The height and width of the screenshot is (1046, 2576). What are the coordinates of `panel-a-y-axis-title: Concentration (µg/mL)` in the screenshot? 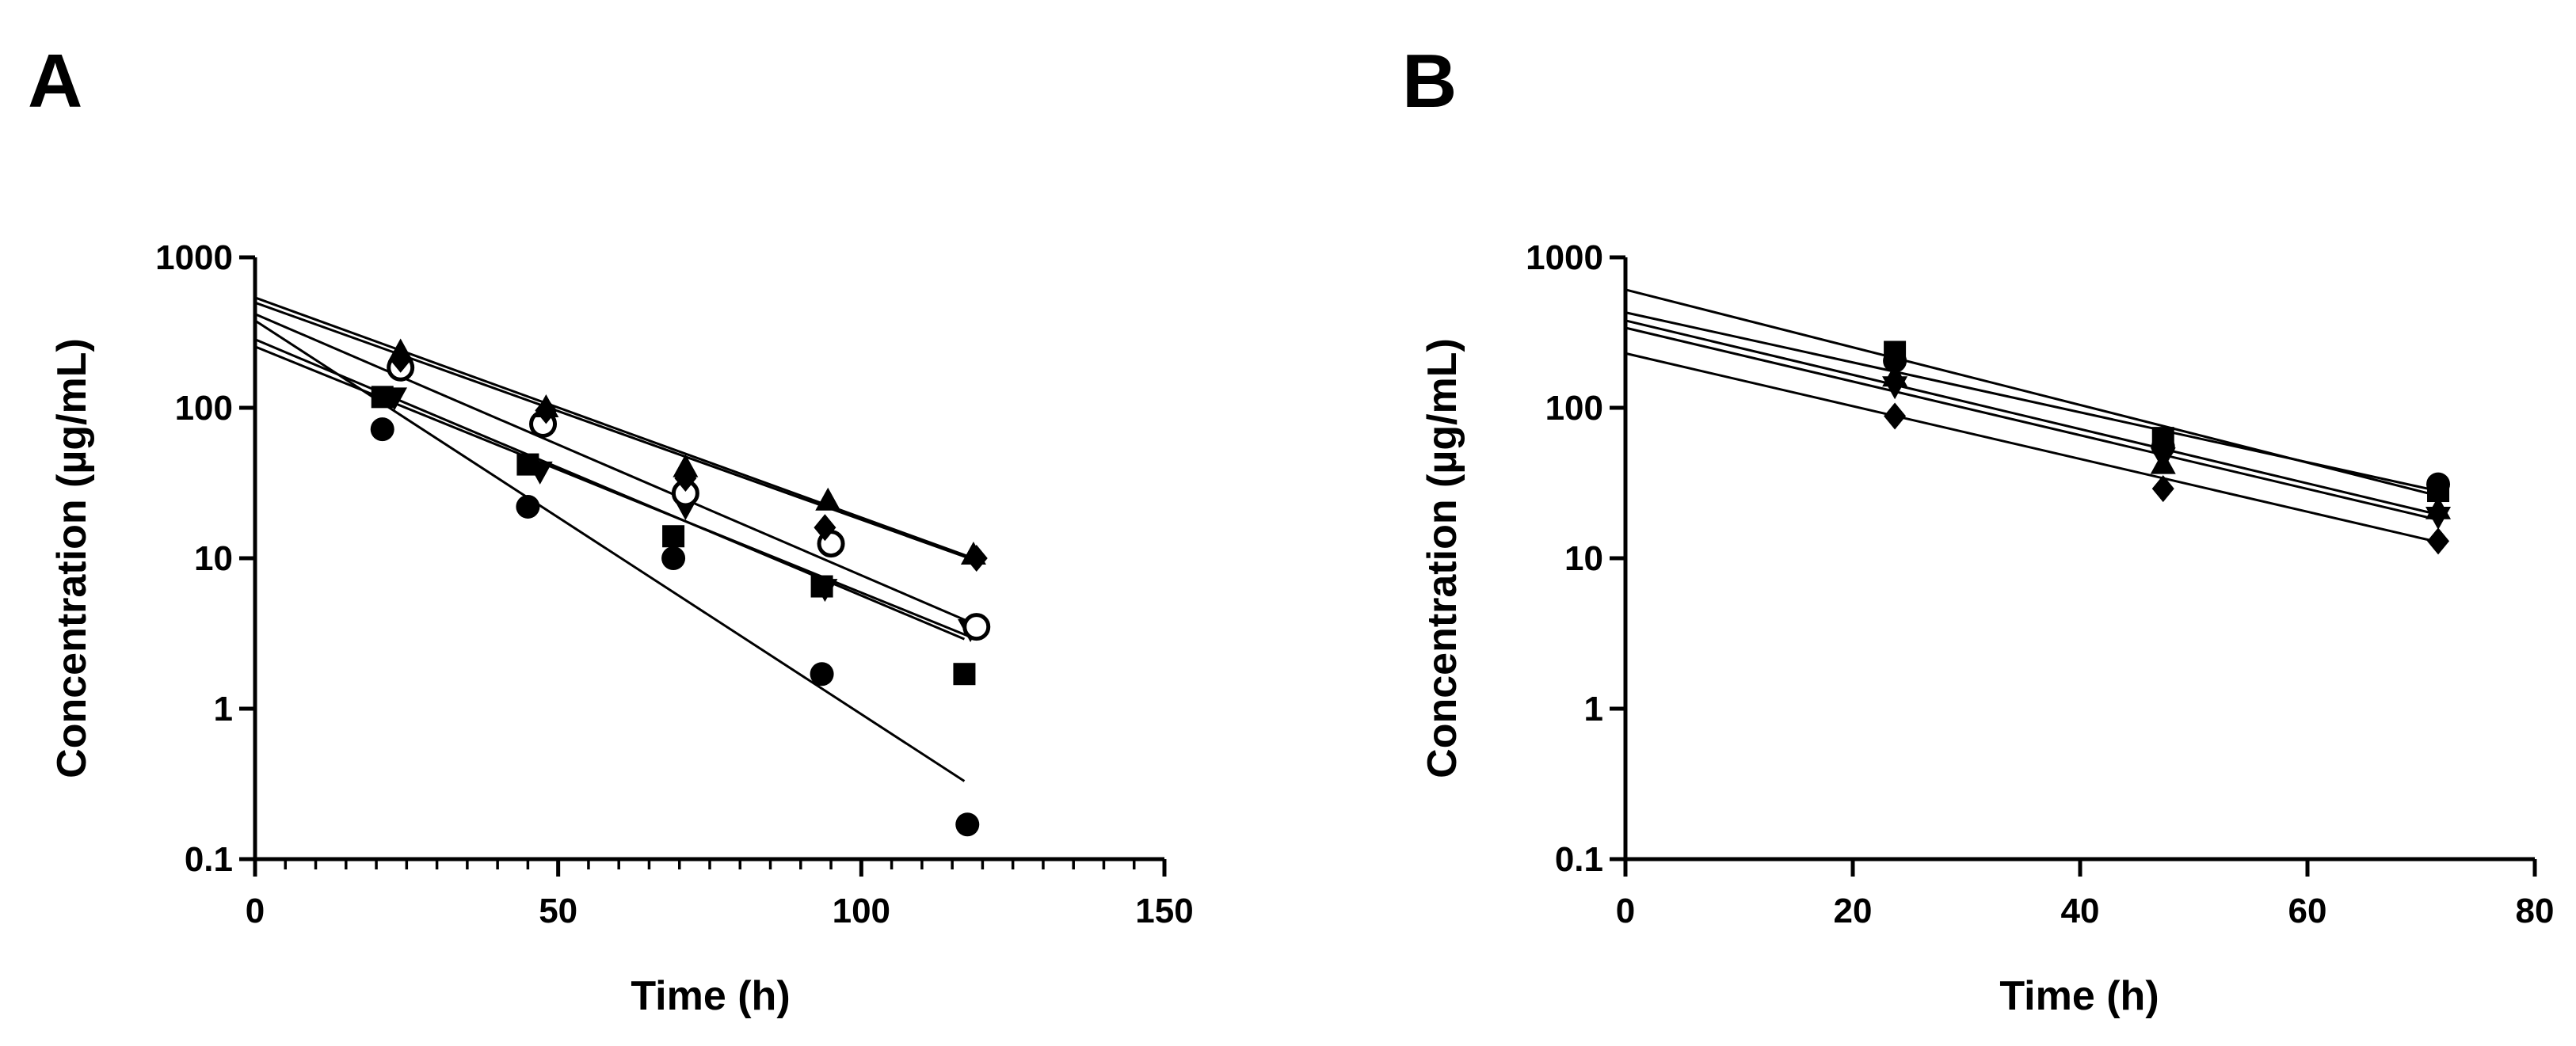 It's located at (72, 558).